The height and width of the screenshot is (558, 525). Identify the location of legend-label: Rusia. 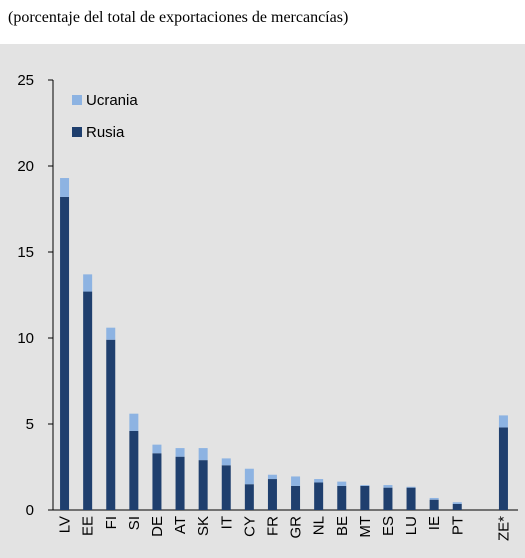
(105, 132).